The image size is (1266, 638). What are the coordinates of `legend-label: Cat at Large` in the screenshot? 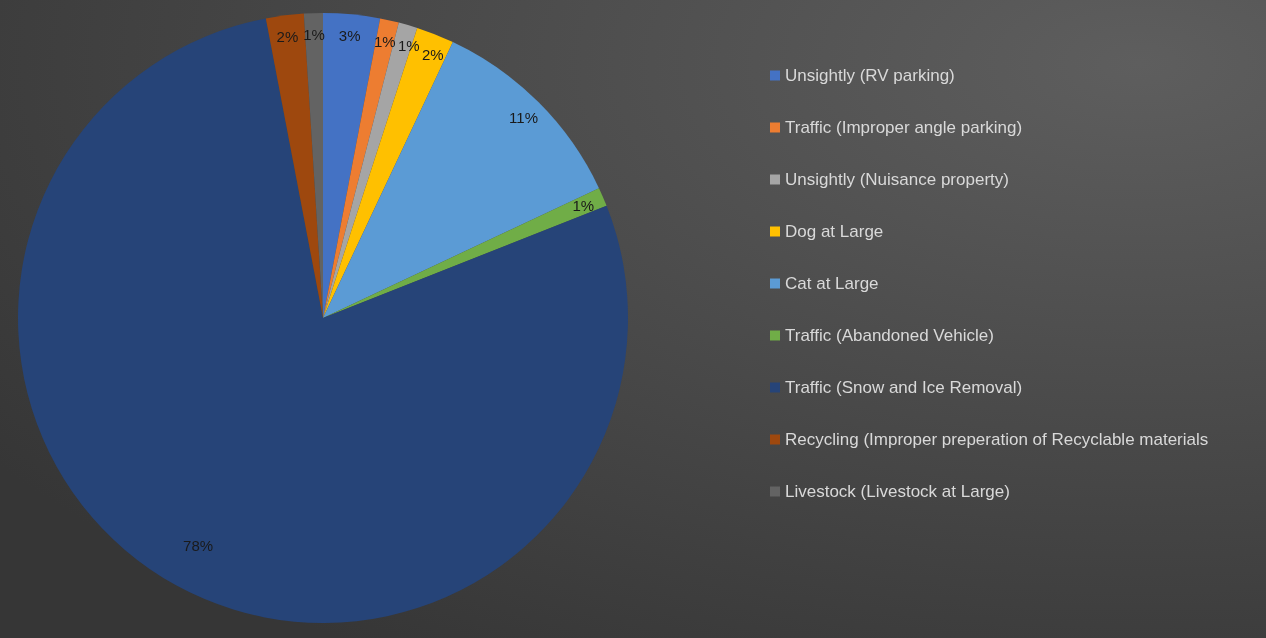 It's located at (832, 283).